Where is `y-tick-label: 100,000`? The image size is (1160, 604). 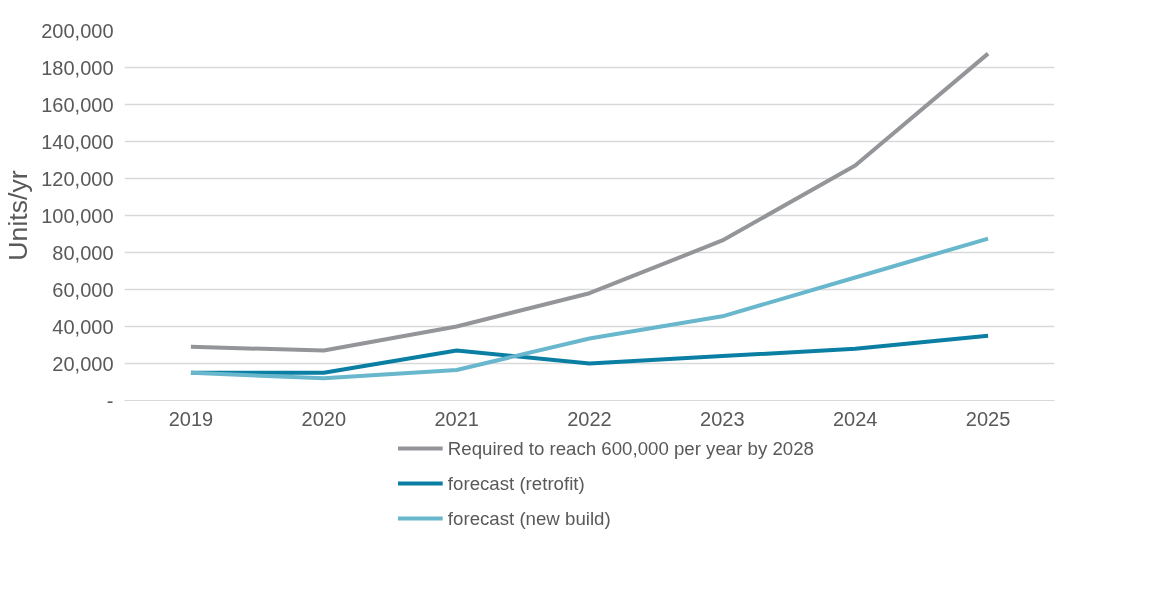 y-tick-label: 100,000 is located at coordinates (77, 215).